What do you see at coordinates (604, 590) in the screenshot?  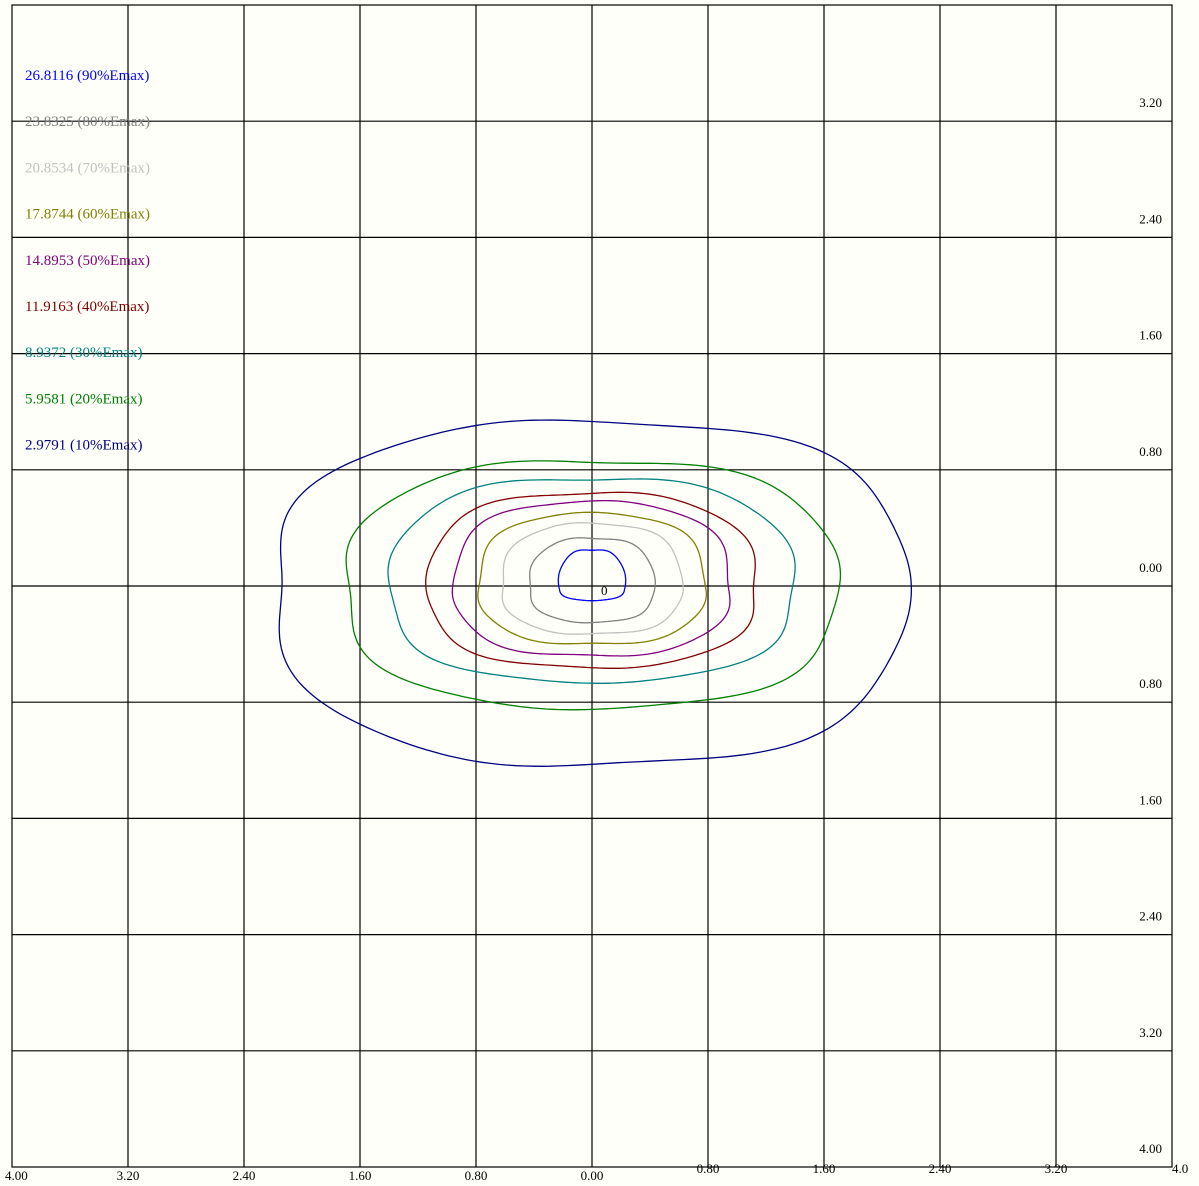 I see `origin-label: 0` at bounding box center [604, 590].